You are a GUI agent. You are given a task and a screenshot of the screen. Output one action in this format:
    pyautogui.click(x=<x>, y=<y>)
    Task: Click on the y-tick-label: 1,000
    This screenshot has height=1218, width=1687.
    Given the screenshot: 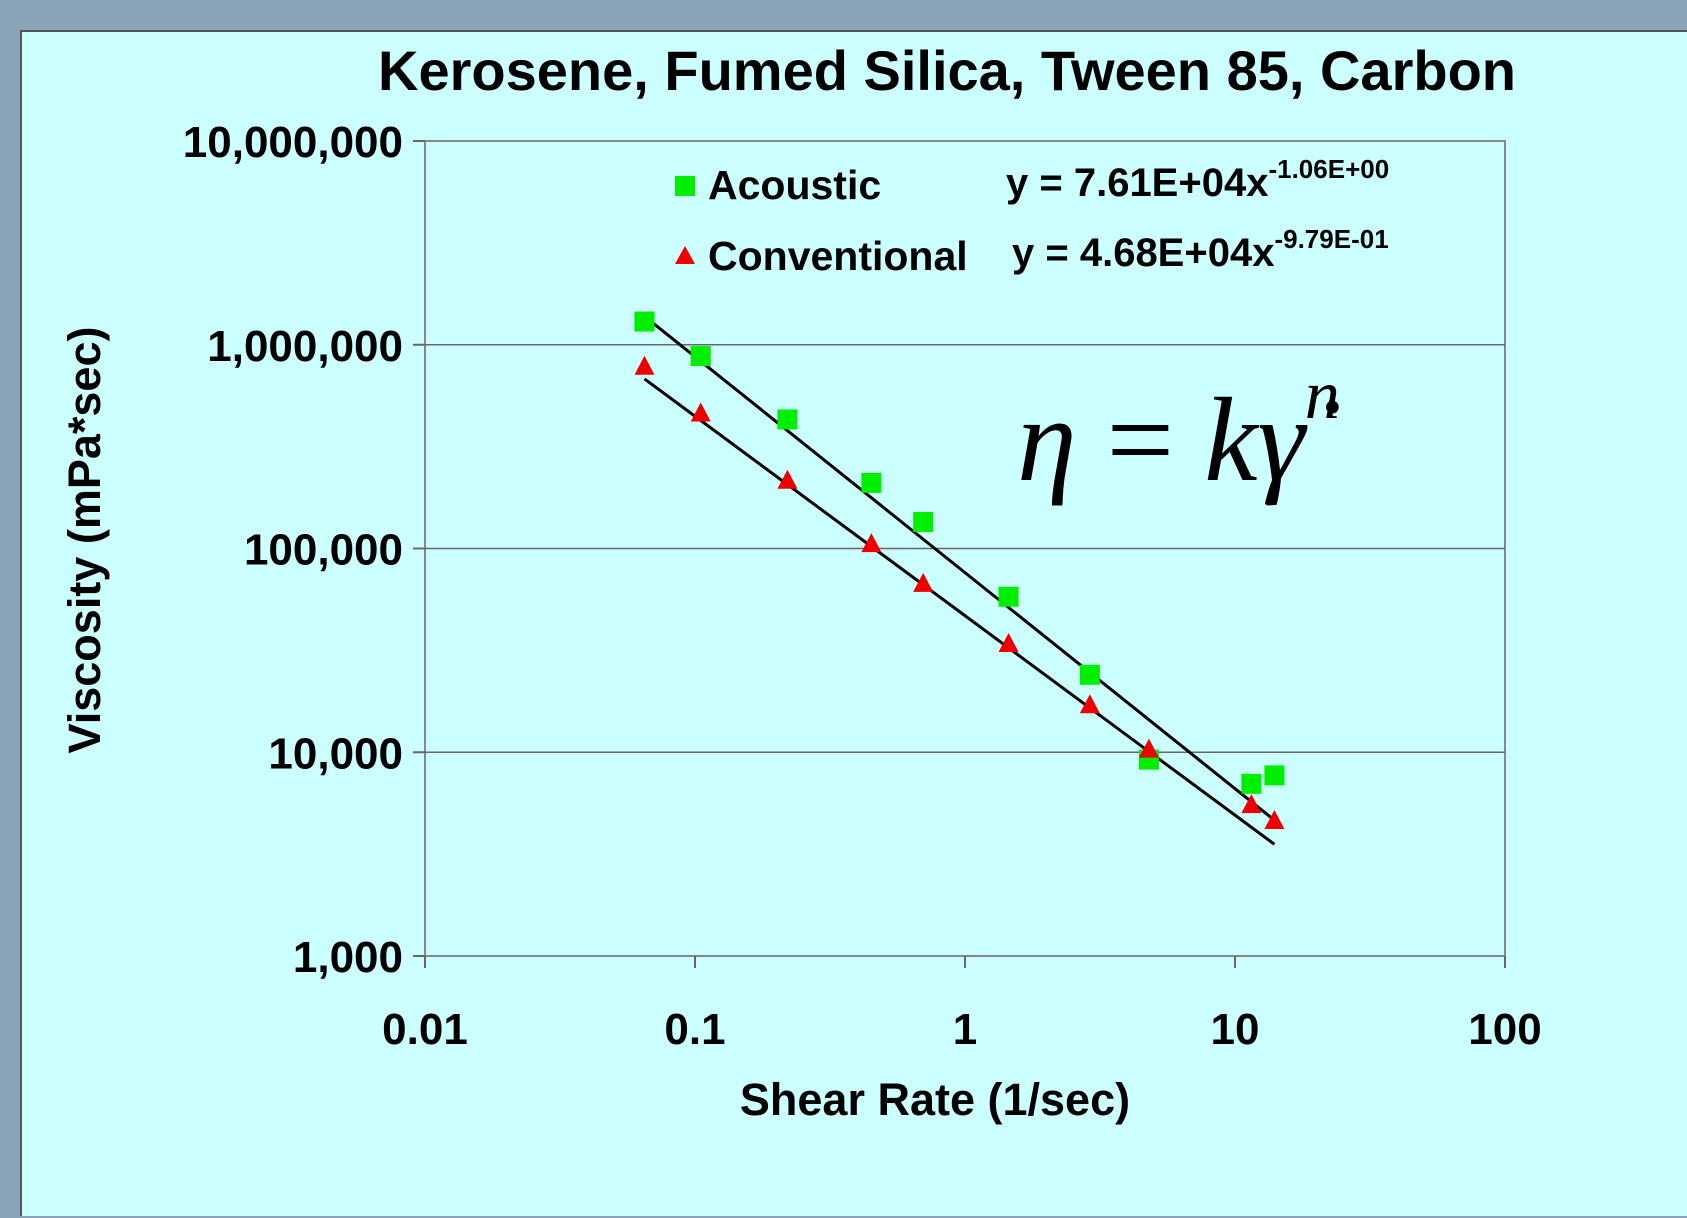 What is the action you would take?
    pyautogui.click(x=348, y=957)
    